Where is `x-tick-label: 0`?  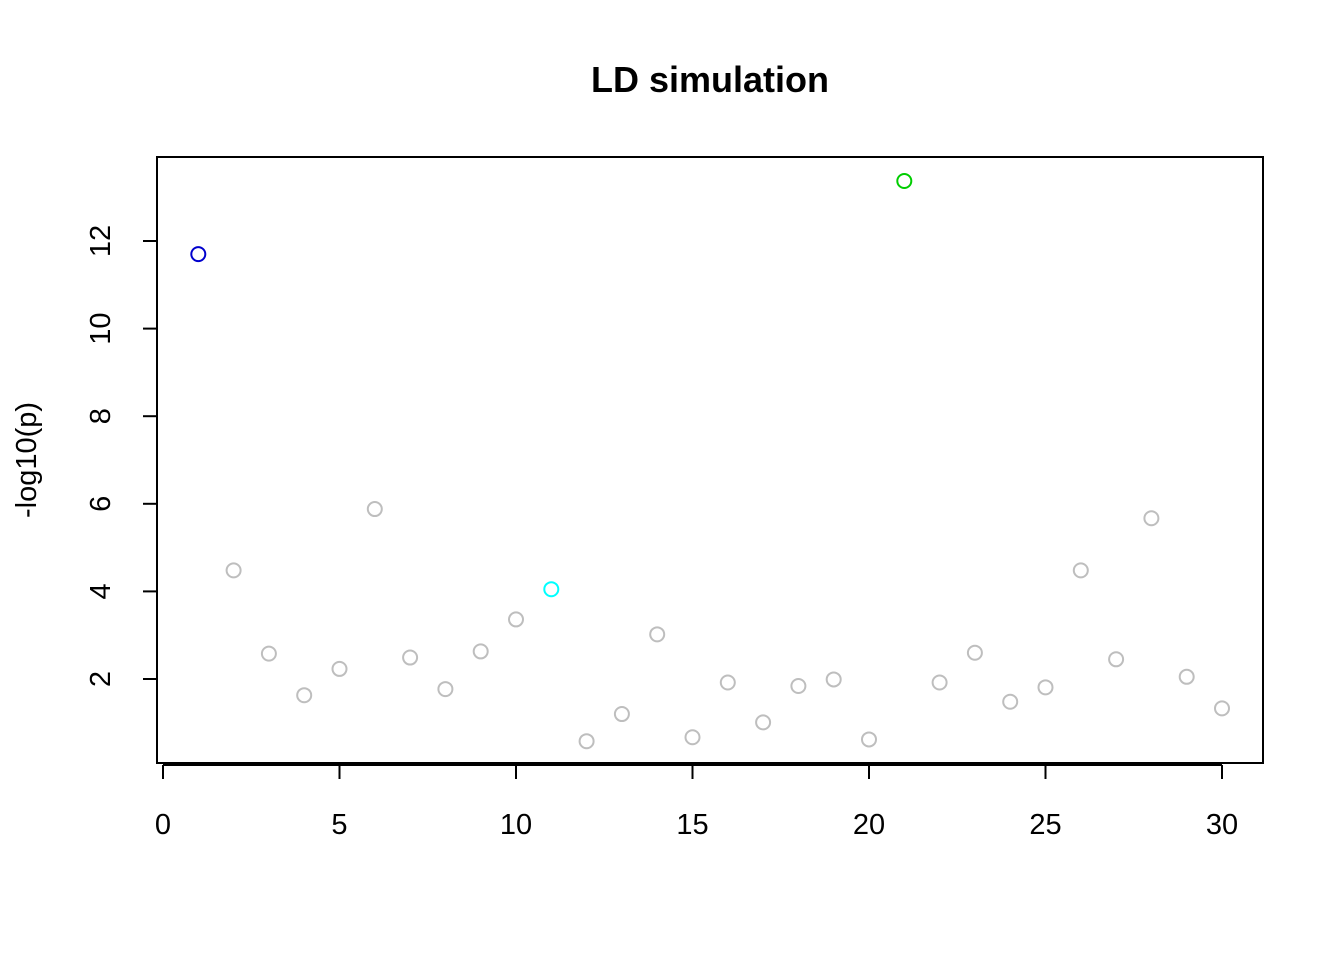
x-tick-label: 0 is located at coordinates (163, 825).